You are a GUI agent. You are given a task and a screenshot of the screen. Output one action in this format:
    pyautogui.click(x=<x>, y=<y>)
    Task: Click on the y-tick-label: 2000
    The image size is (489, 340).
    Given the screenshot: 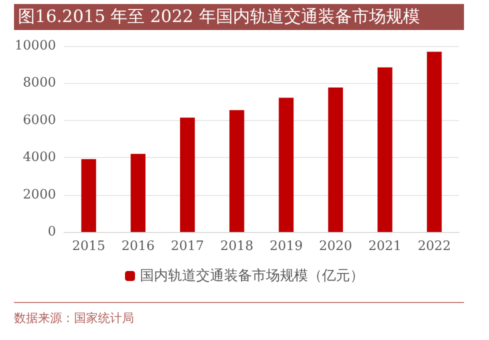 What is the action you would take?
    pyautogui.click(x=39, y=194)
    